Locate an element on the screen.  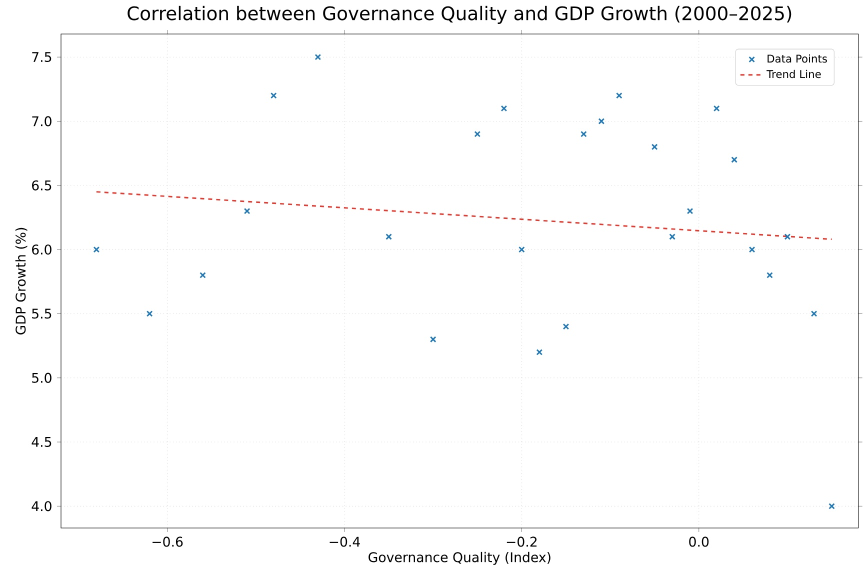
y-tick-label: 5.5 is located at coordinates (42, 313).